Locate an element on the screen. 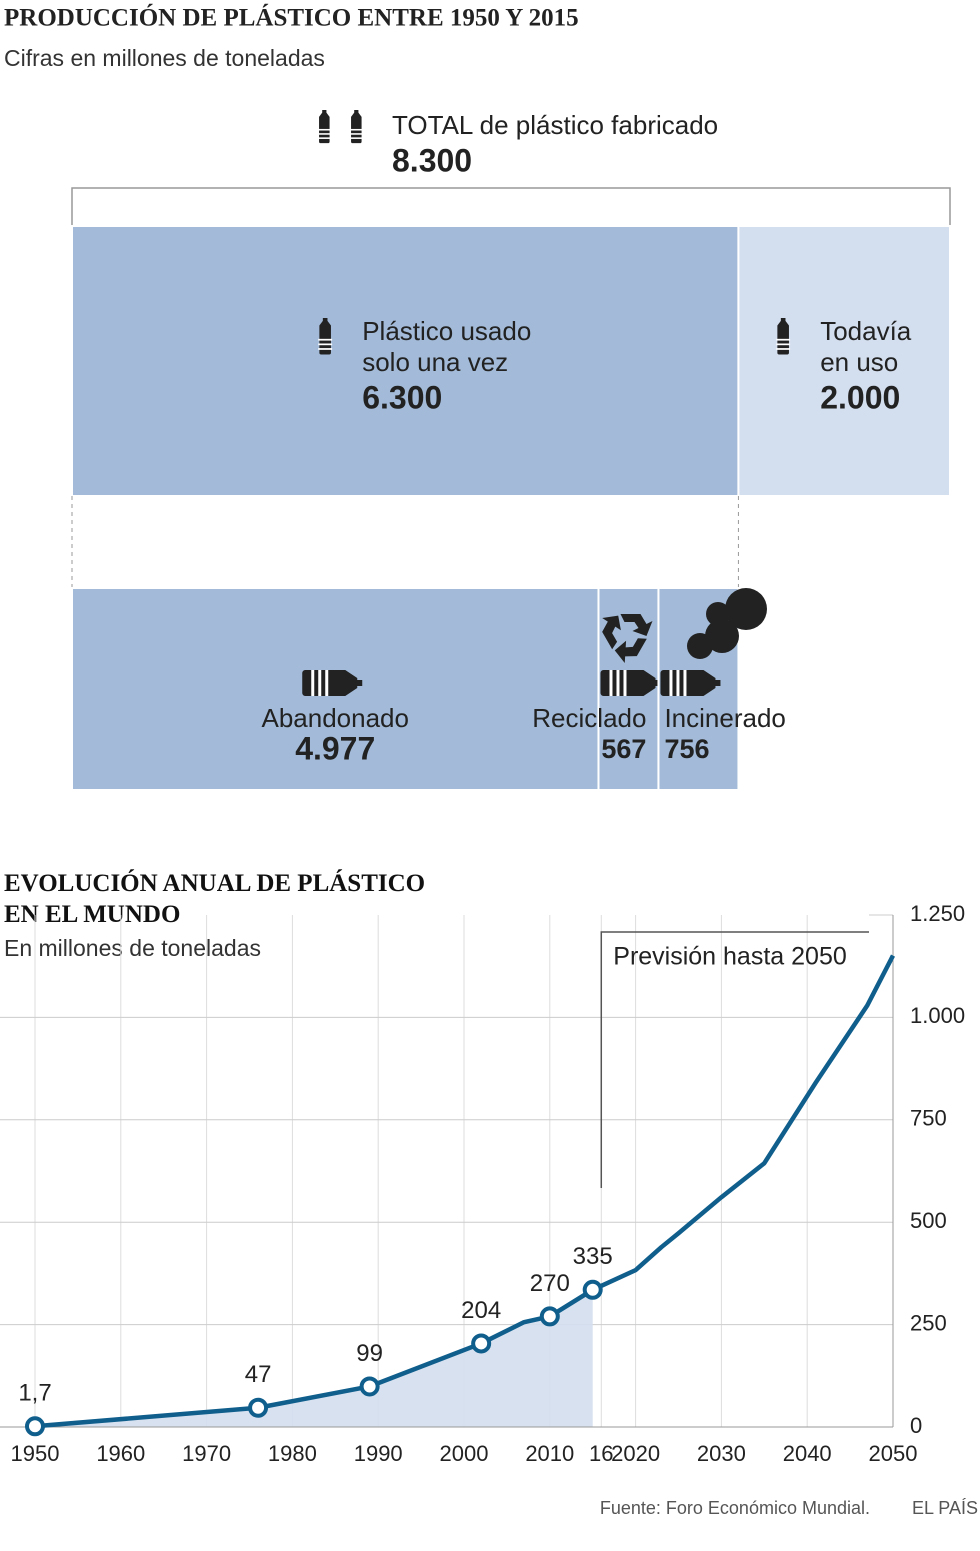 The image size is (980, 1551). y-tick-label: 250 is located at coordinates (928, 1322).